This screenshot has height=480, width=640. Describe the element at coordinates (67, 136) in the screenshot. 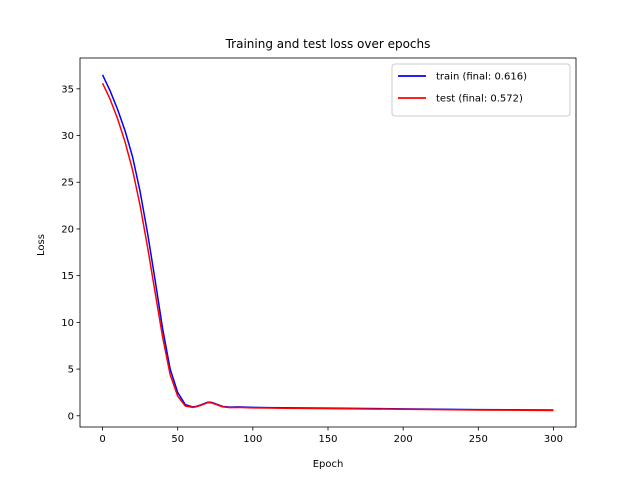

I see `y-tick-label: 30` at that location.